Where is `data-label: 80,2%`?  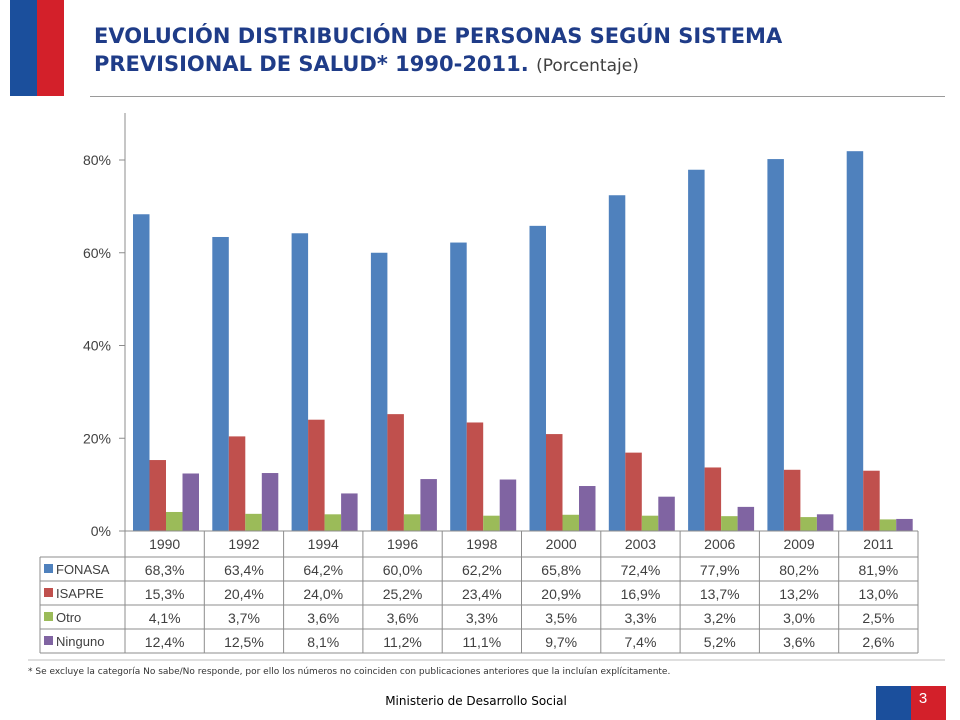
data-label: 80,2% is located at coordinates (799, 570).